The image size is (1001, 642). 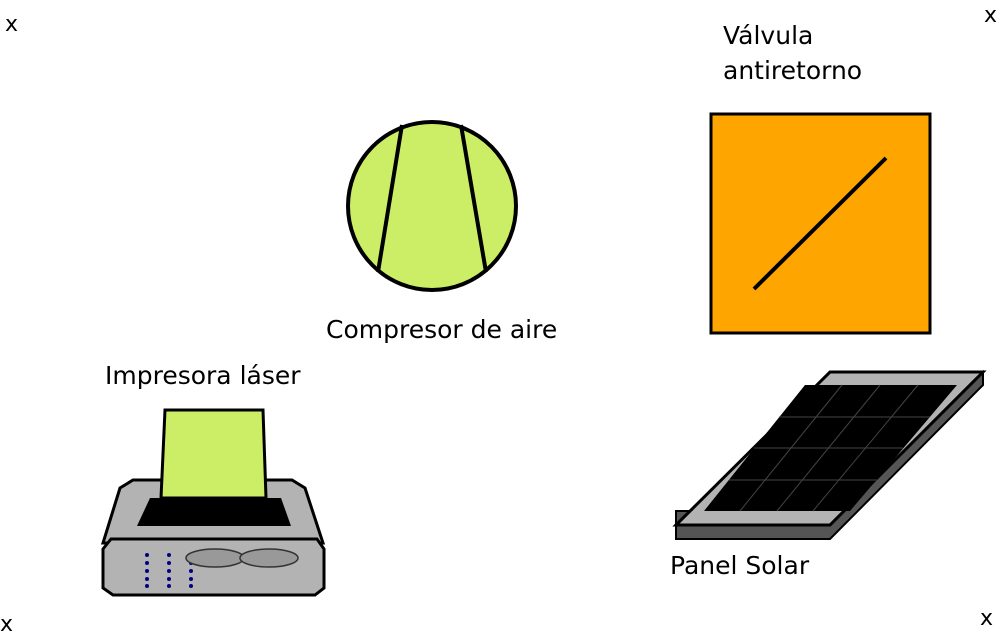 I want to click on air-compressor-icon, so click(x=432, y=207).